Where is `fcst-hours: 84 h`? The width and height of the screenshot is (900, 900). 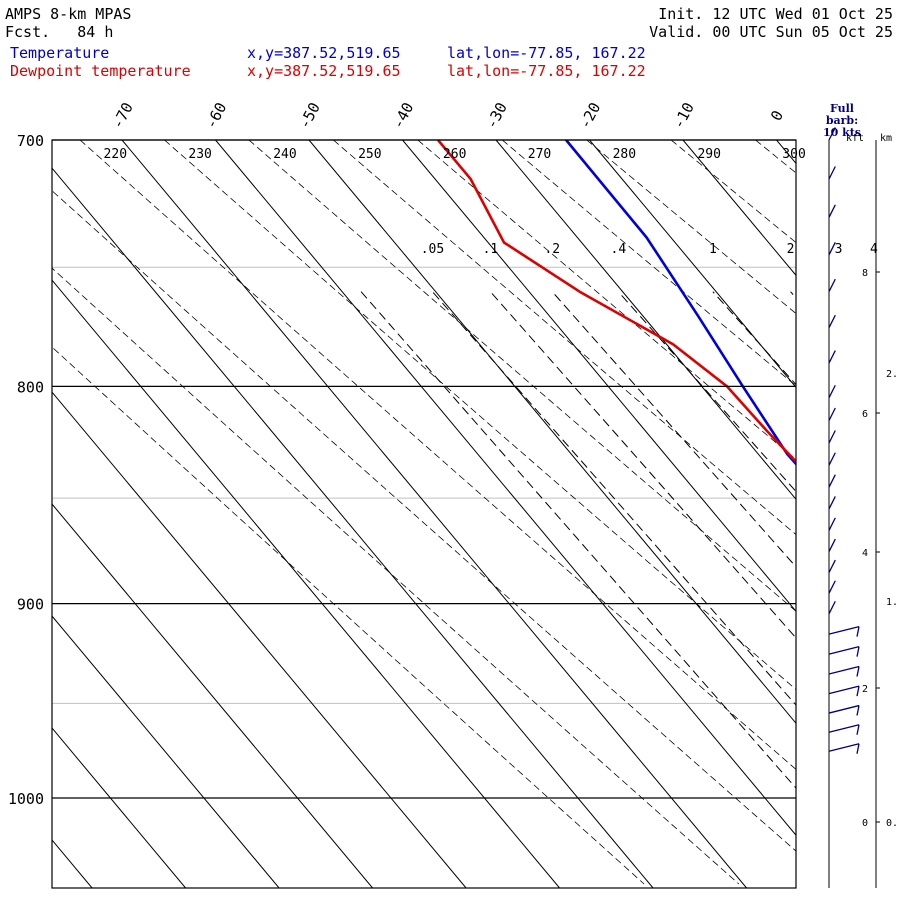 fcst-hours: 84 h is located at coordinates (95, 32).